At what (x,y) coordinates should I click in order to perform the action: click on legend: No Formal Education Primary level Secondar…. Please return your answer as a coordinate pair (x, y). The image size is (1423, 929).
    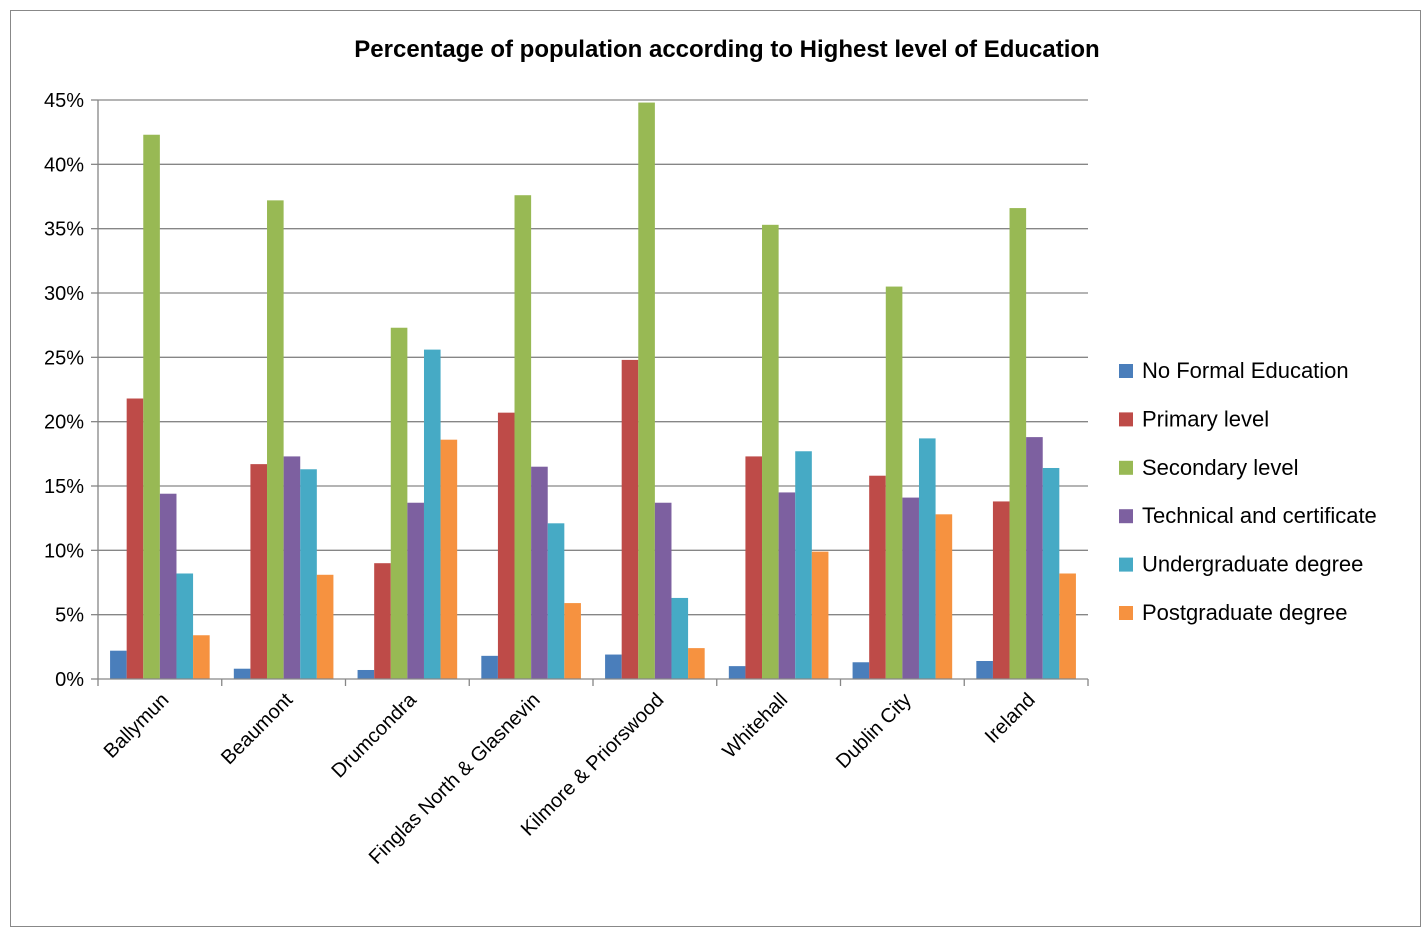
    Looking at the image, I should click on (1248, 491).